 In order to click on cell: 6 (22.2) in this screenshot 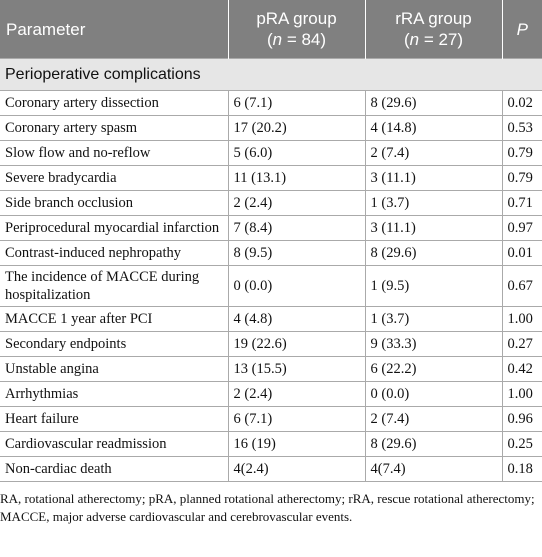, I will do `click(433, 369)`.